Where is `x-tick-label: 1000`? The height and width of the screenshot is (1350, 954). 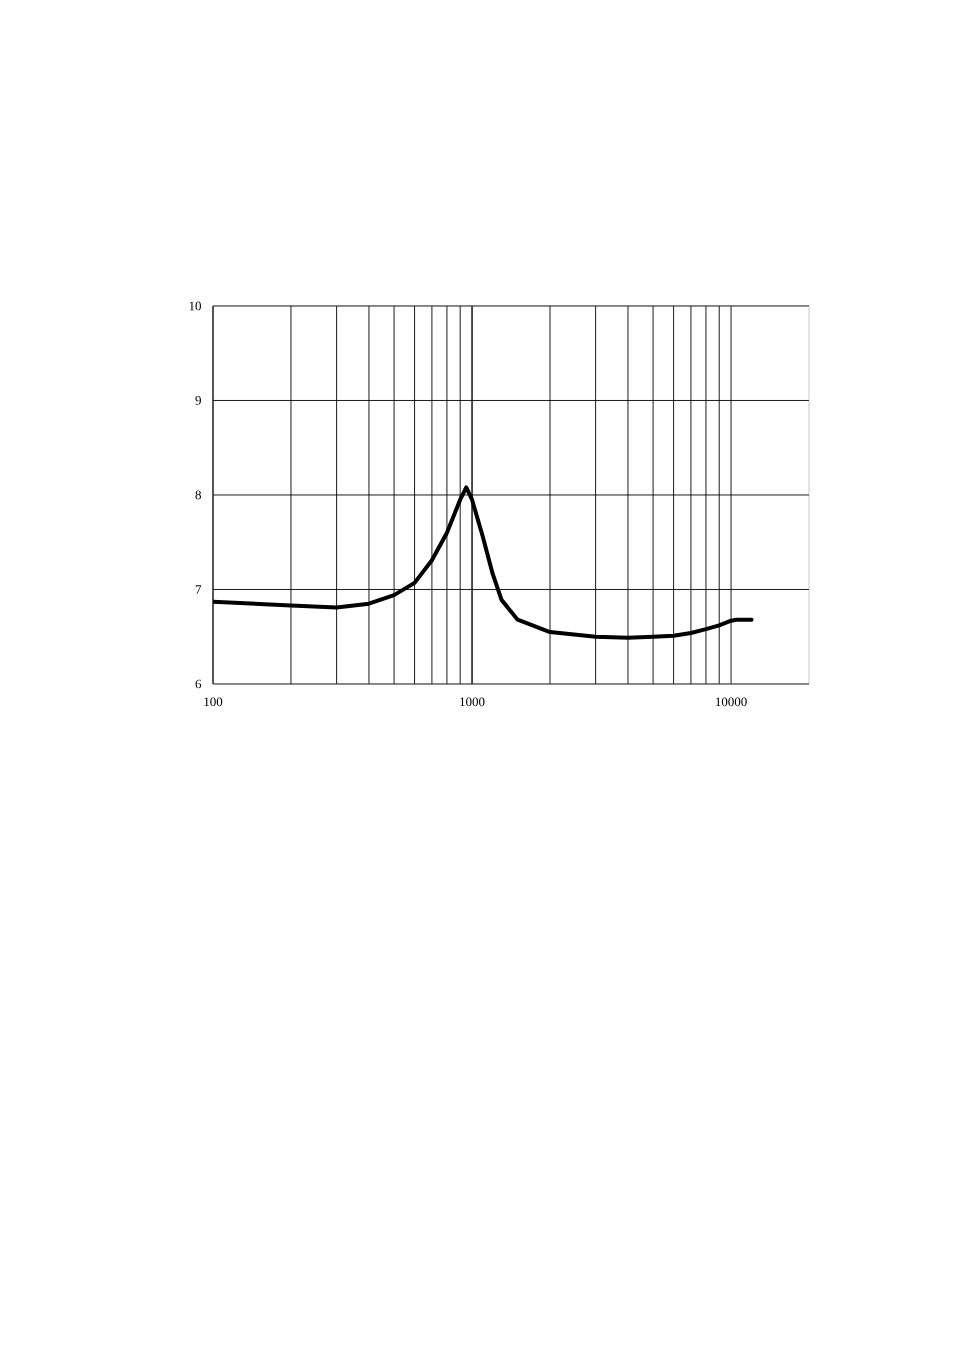 x-tick-label: 1000 is located at coordinates (472, 702).